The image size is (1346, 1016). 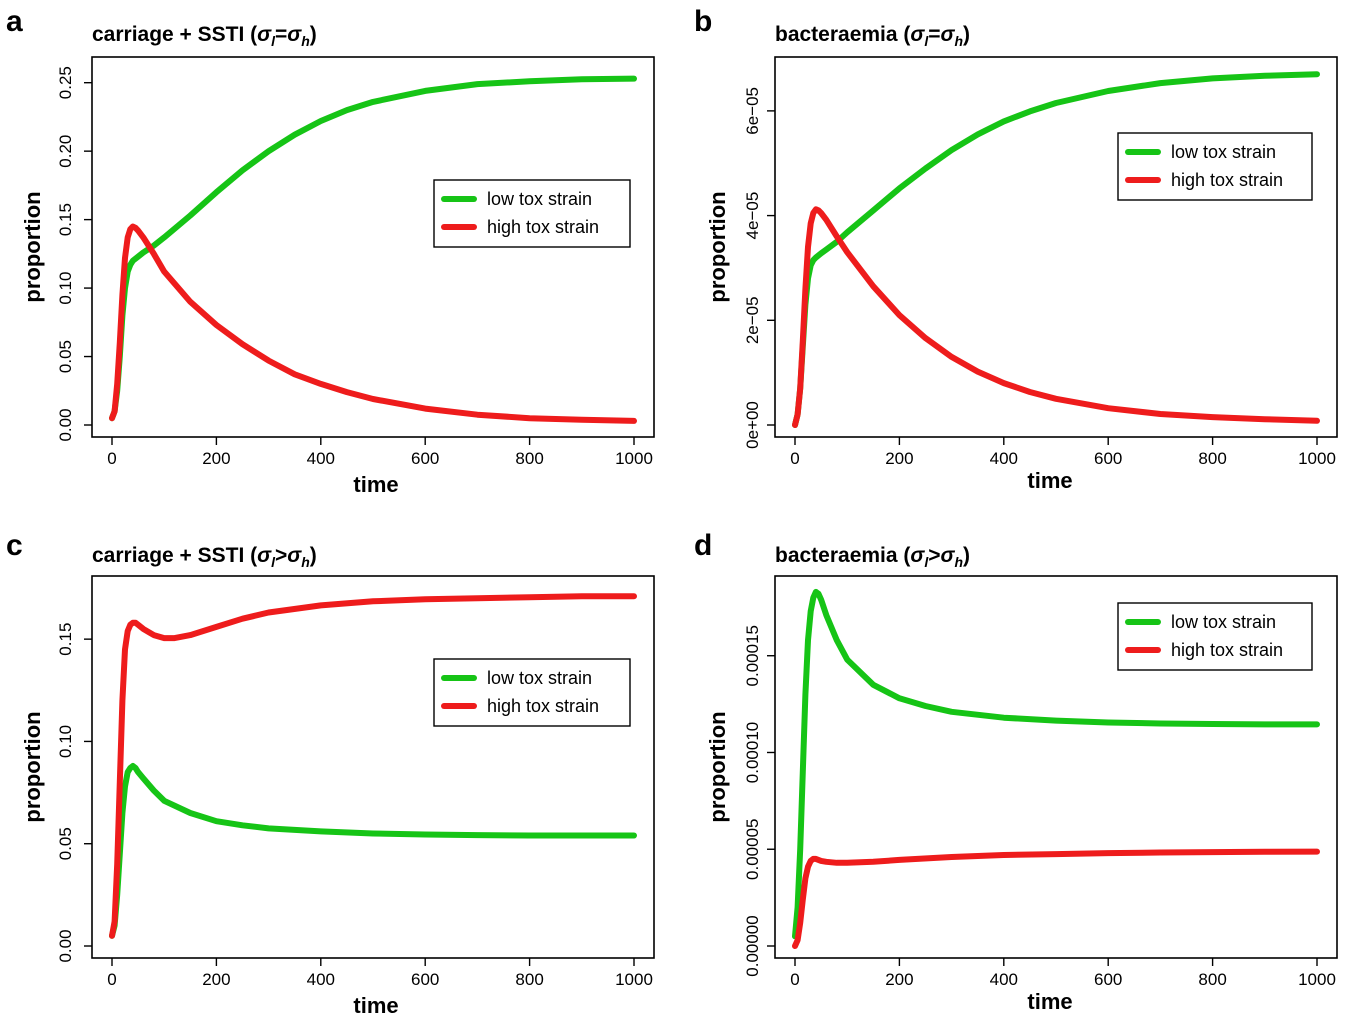 I want to click on y-tick-label: 0.00015, so click(x=752, y=655).